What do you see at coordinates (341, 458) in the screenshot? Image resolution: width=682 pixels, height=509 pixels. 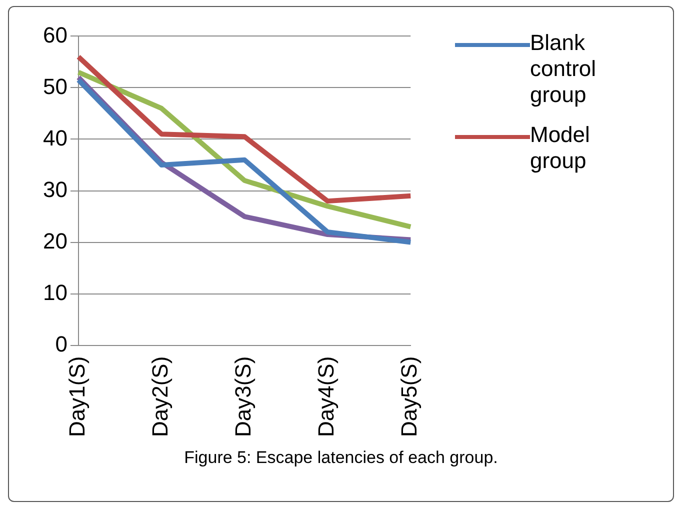 I see `text: Figure 5: Escape latencies of each group.` at bounding box center [341, 458].